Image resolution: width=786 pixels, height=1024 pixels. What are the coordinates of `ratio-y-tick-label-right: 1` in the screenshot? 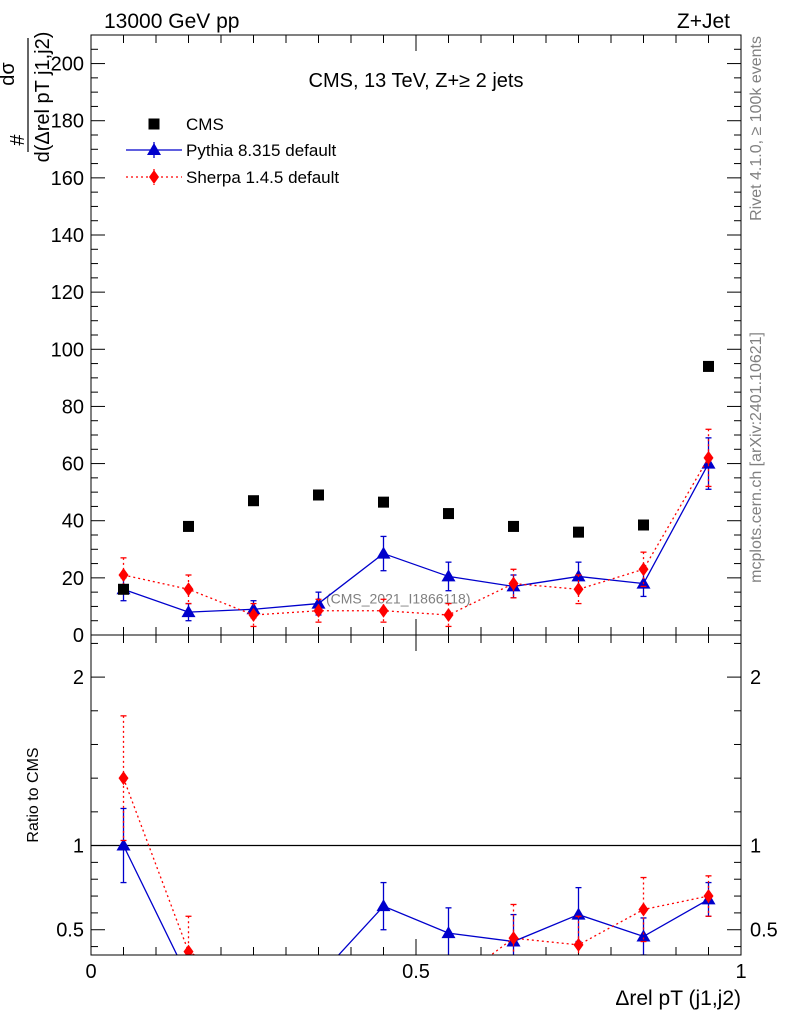 It's located at (755, 847).